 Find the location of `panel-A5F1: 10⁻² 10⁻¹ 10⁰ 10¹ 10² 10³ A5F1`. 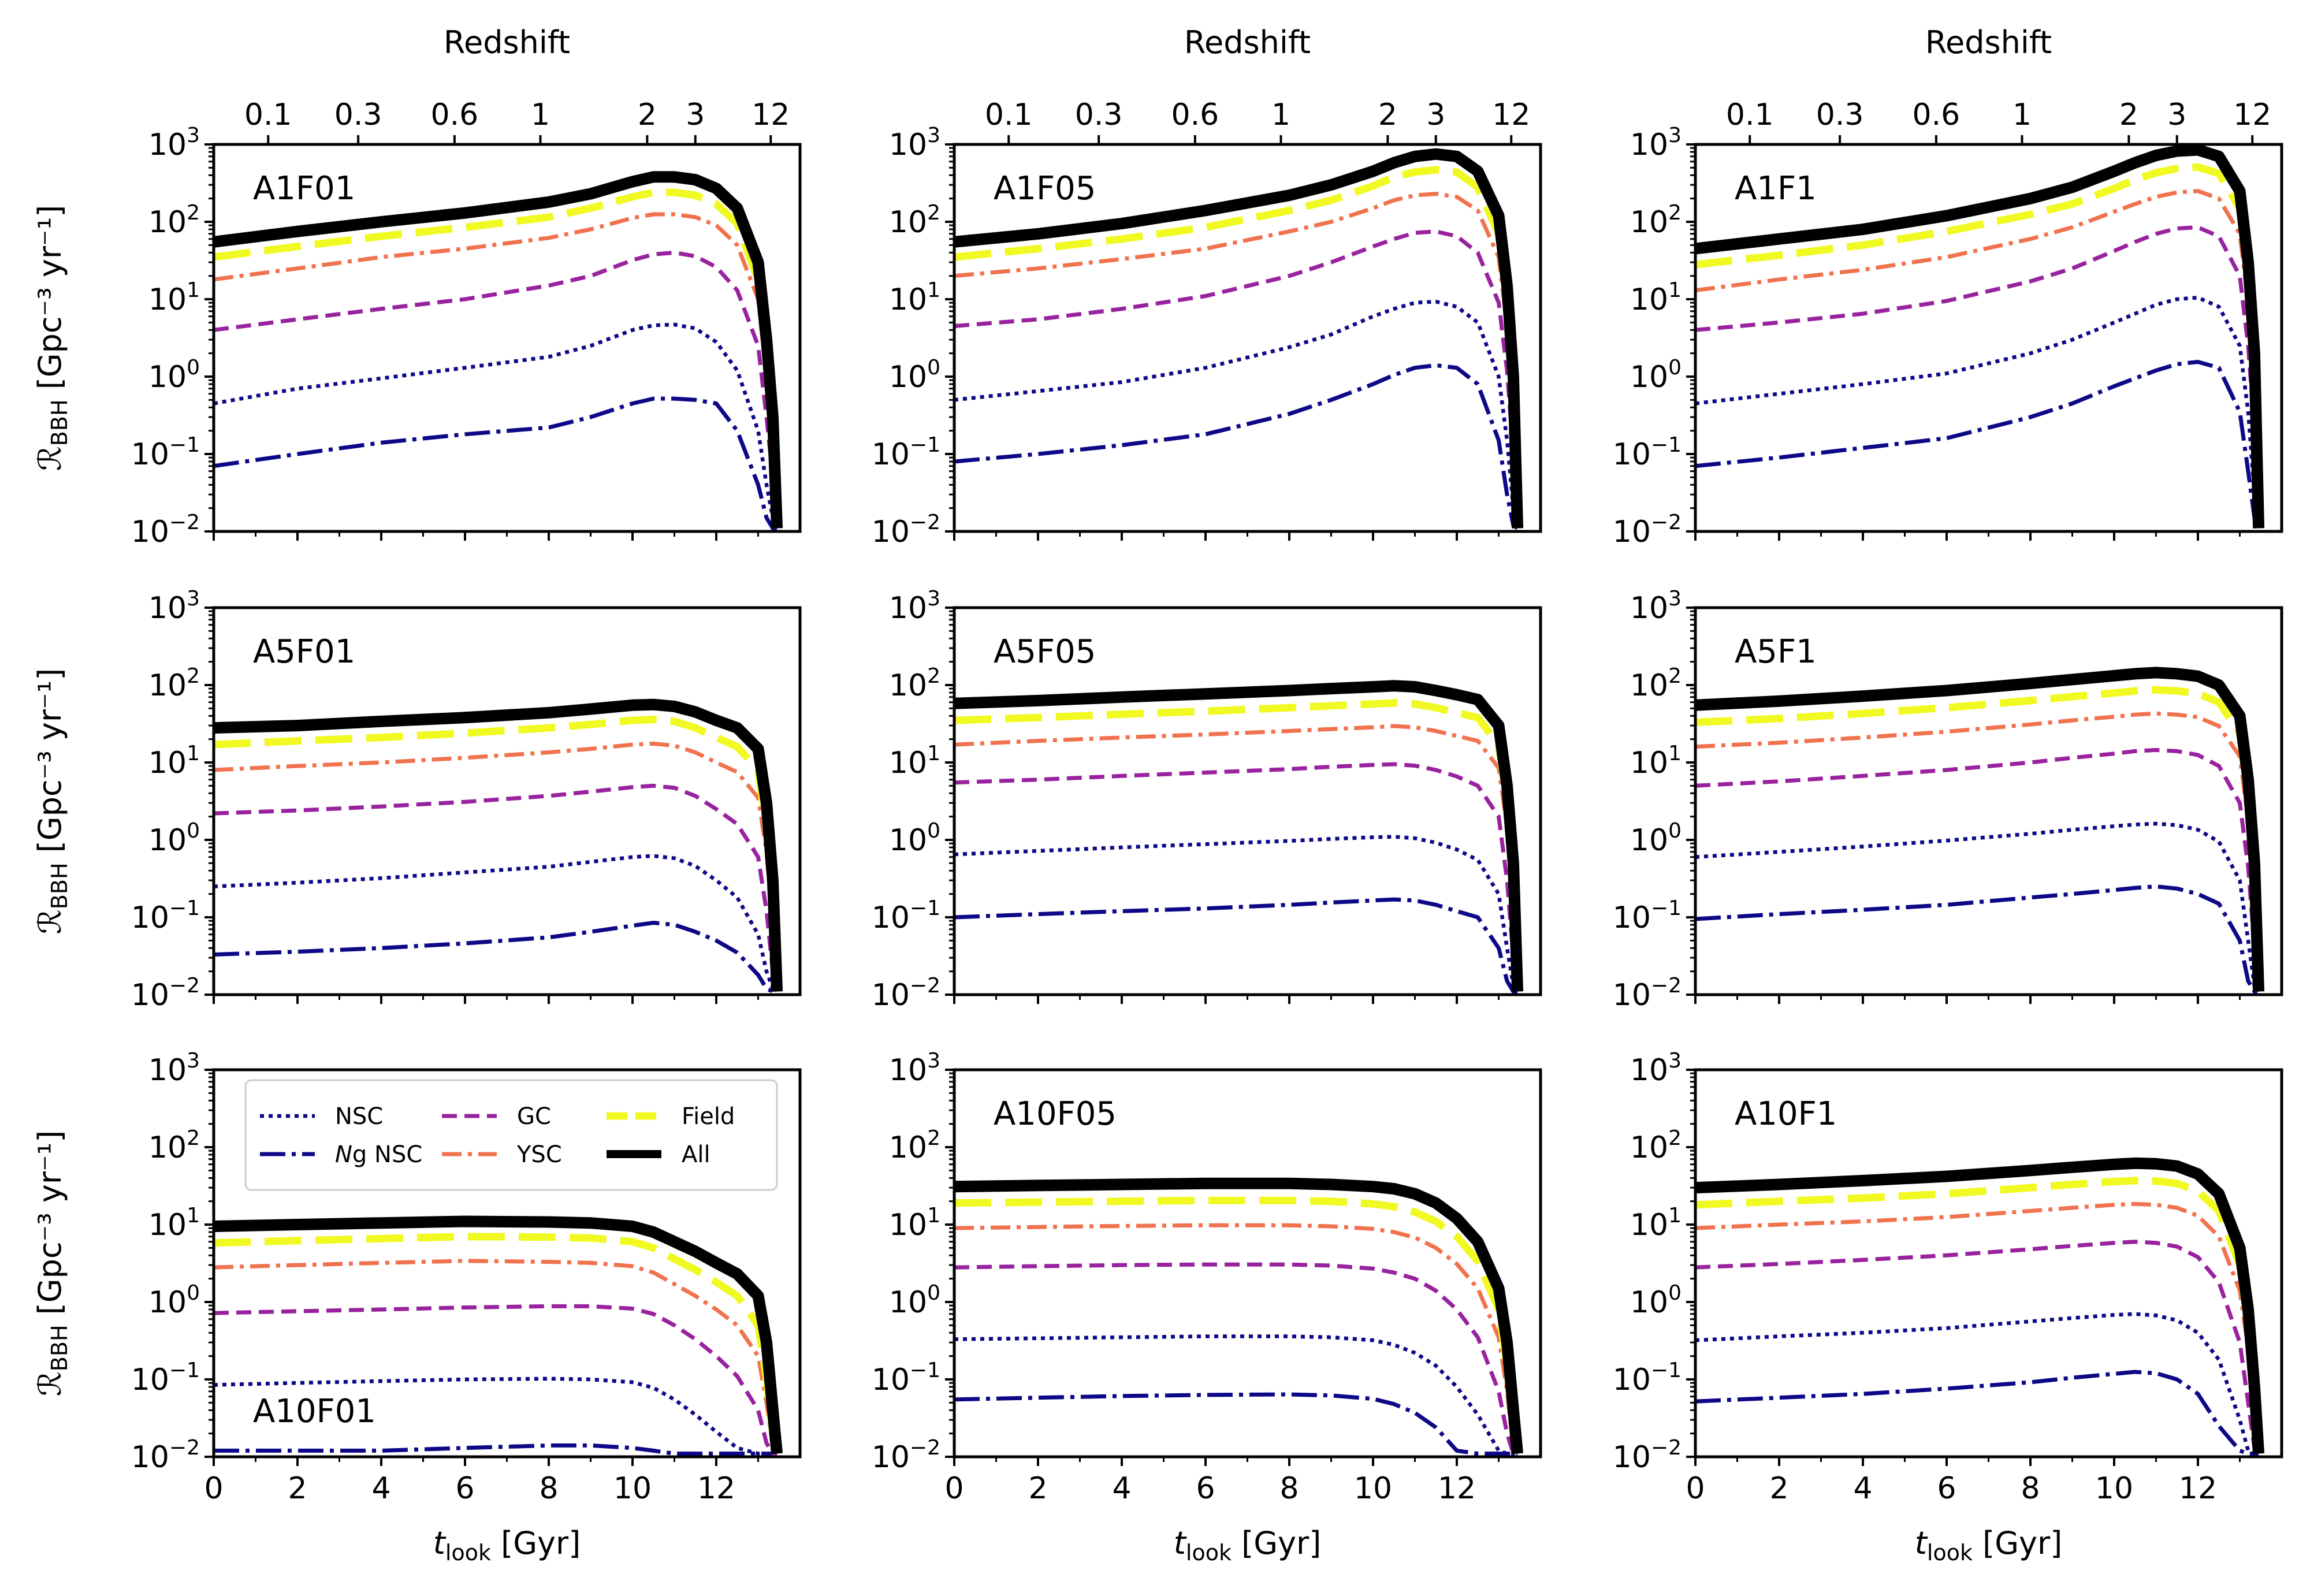

panel-A5F1: 10⁻² 10⁻¹ 10⁰ 10¹ 10² 10³ A5F1 is located at coordinates (1948, 800).